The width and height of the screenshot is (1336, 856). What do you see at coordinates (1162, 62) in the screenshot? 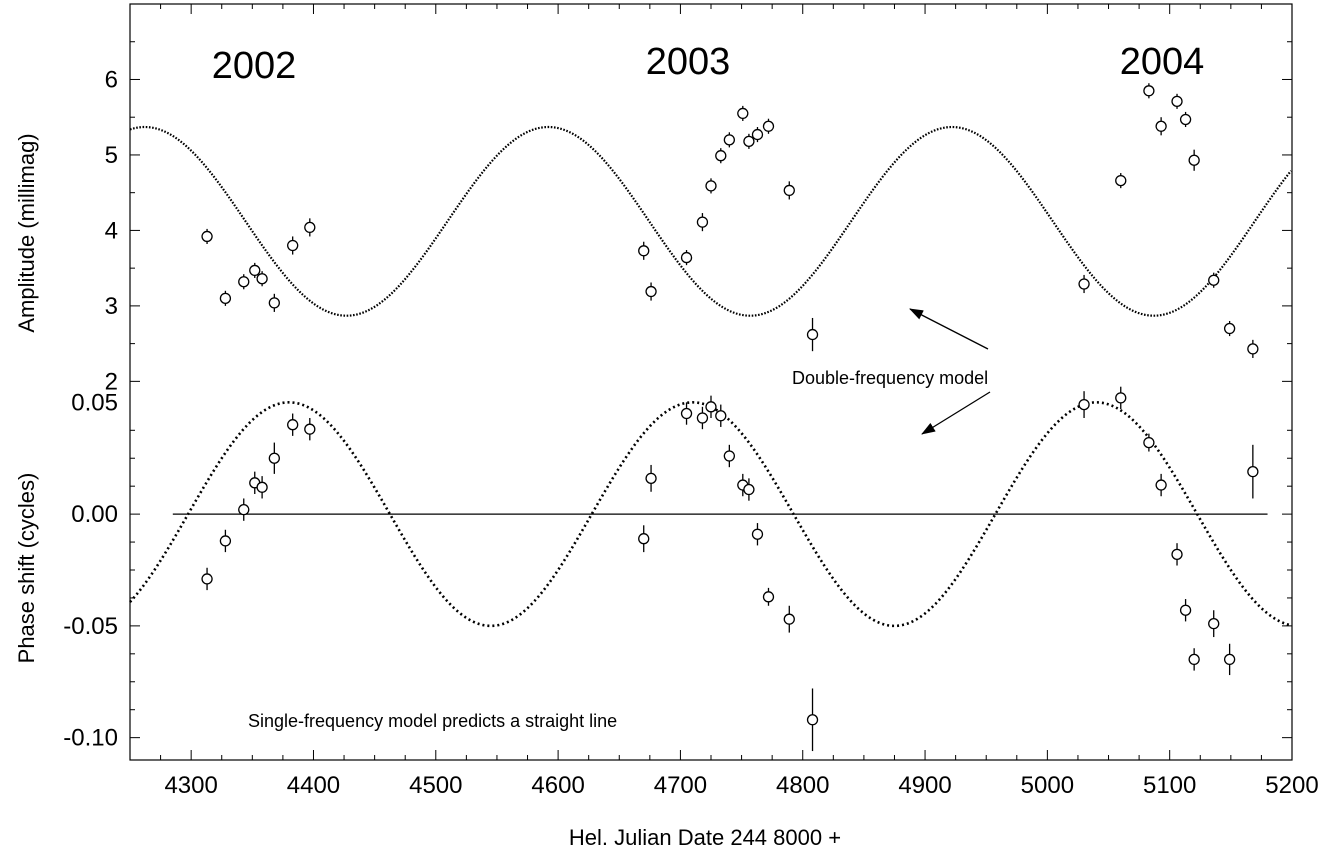
I see `year-label-2004: 2004` at bounding box center [1162, 62].